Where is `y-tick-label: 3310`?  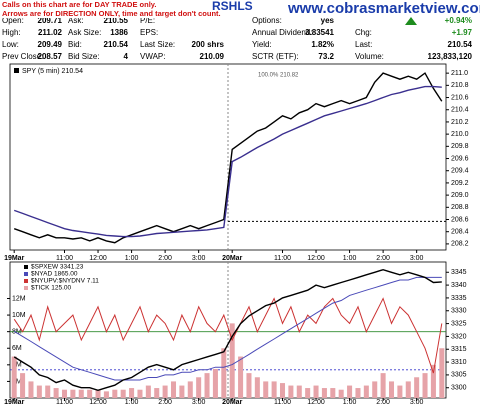
y-tick-label: 3310 is located at coordinates (459, 362).